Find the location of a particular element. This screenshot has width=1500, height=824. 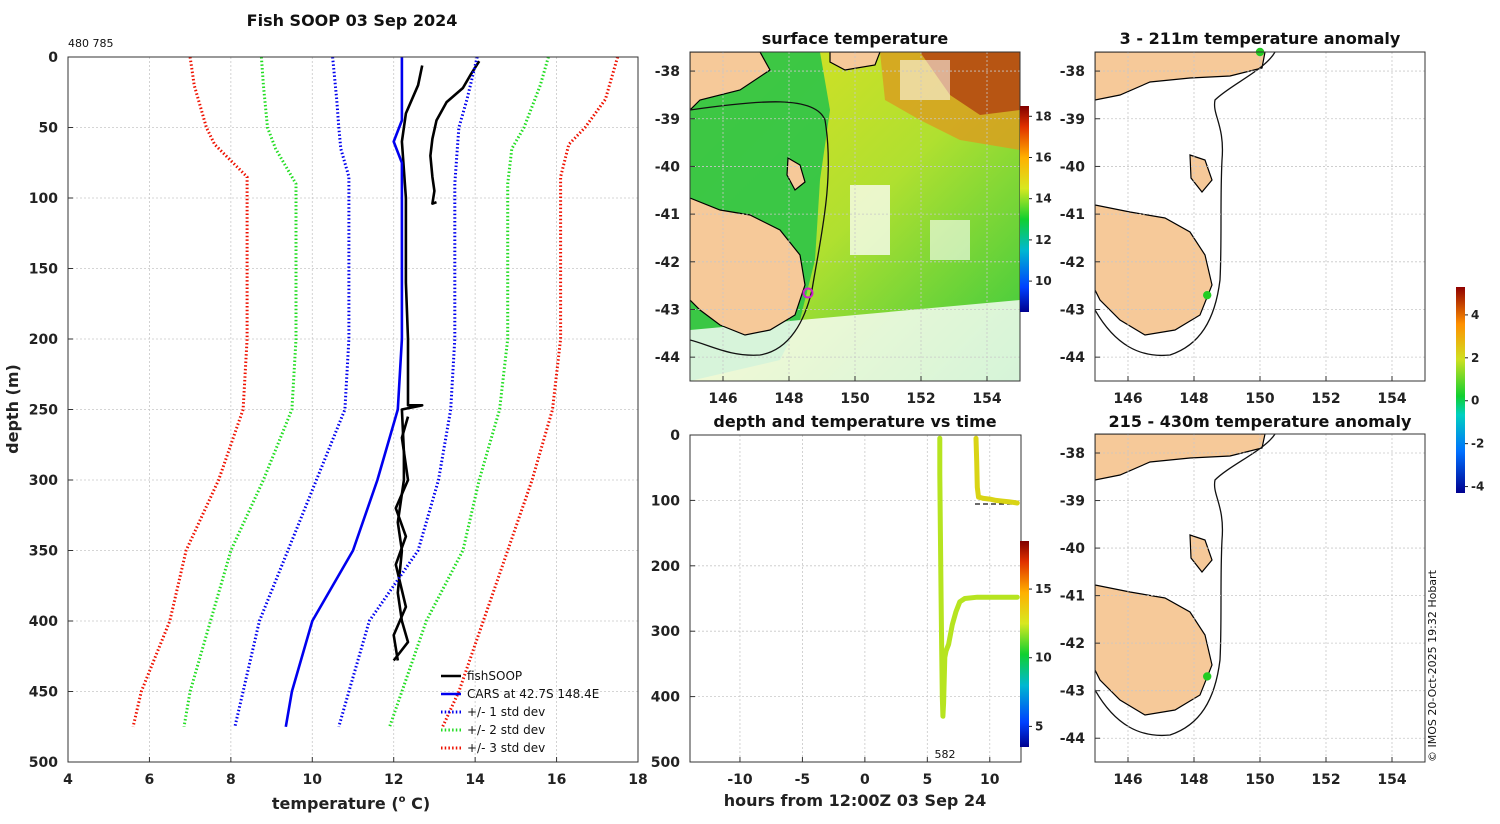

sst-colorbar is located at coordinates (1024, 209).